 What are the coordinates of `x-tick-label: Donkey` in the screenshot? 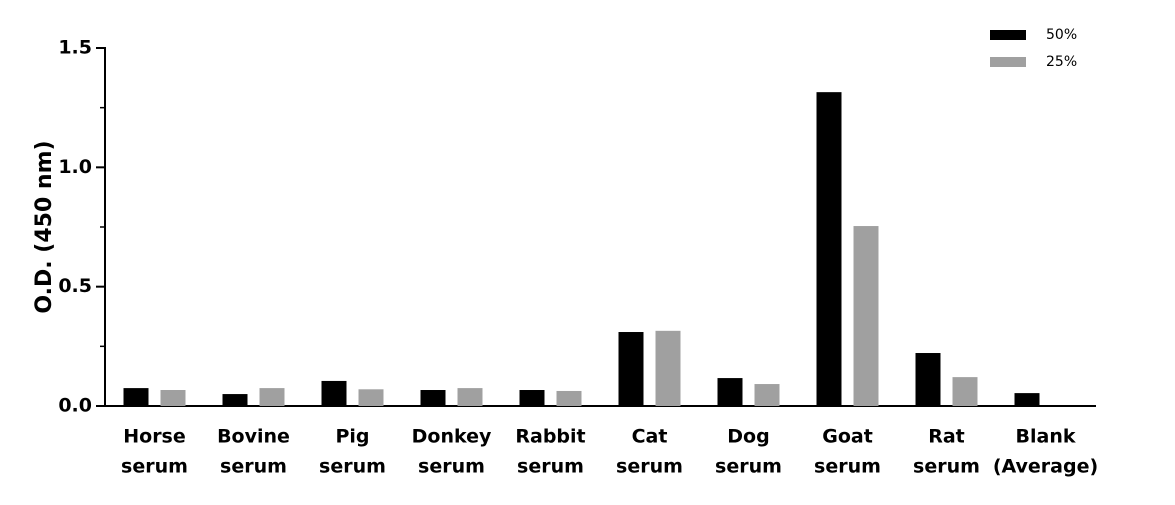 It's located at (452, 437).